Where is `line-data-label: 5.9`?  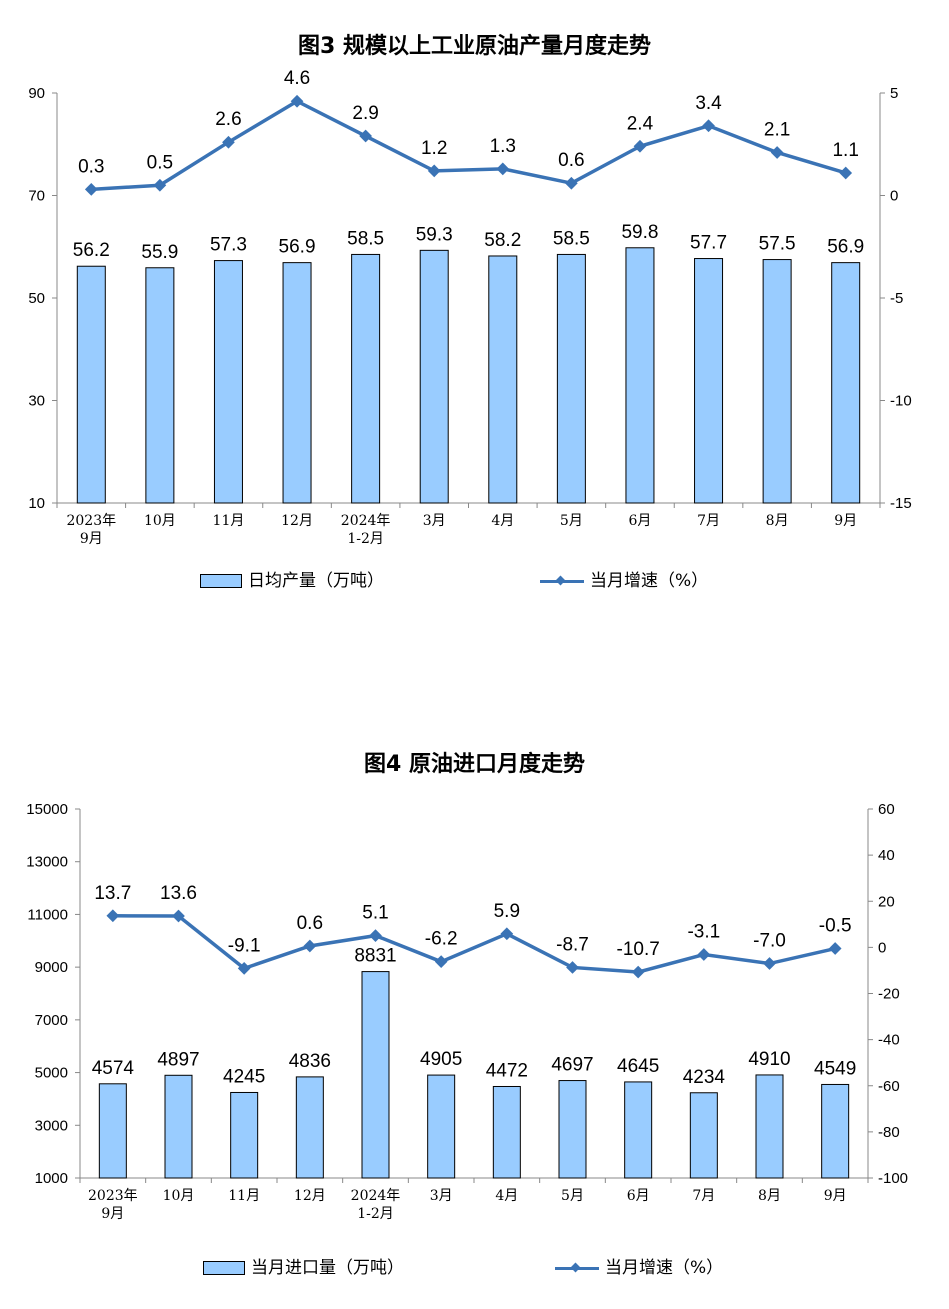
line-data-label: 5.9 is located at coordinates (507, 911).